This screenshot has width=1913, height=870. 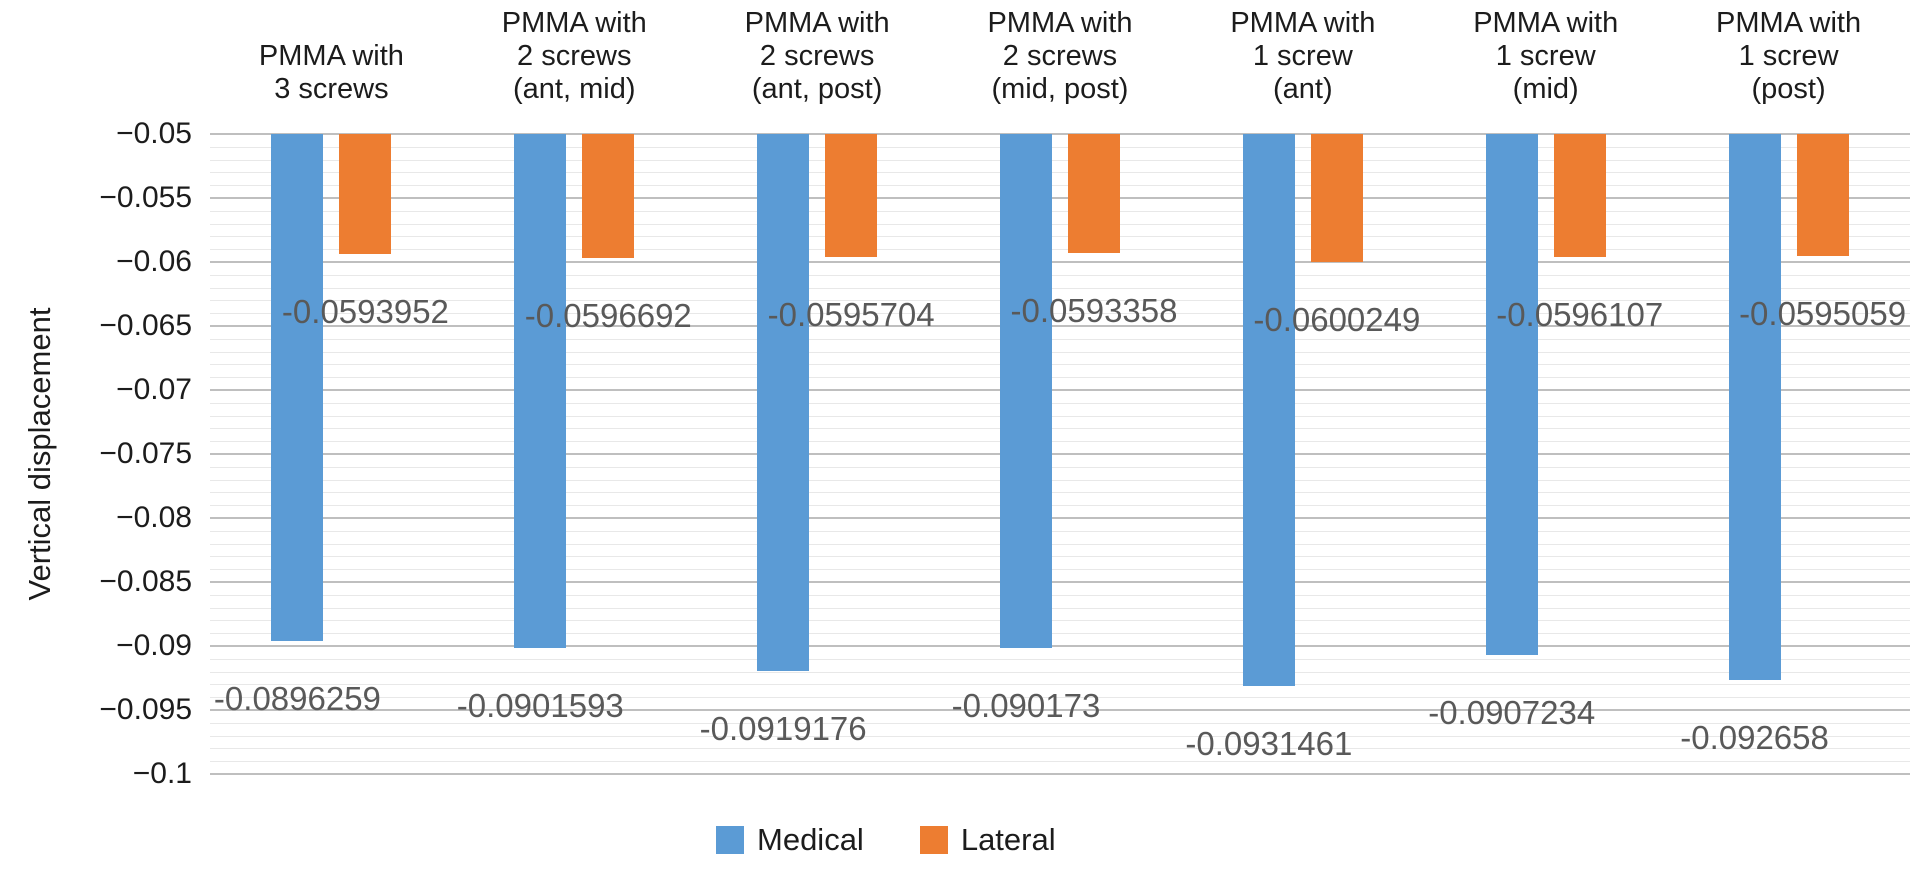 I want to click on y-tick-label: −0.07, so click(x=154, y=389).